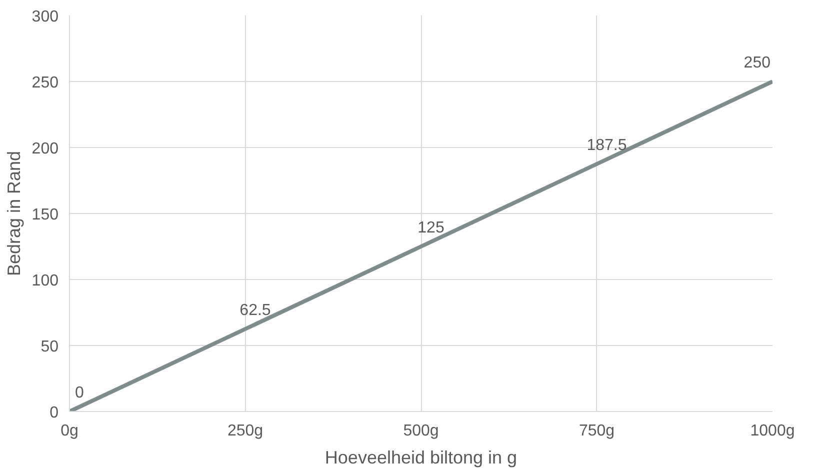  I want to click on y-tick-label: 150, so click(45, 215).